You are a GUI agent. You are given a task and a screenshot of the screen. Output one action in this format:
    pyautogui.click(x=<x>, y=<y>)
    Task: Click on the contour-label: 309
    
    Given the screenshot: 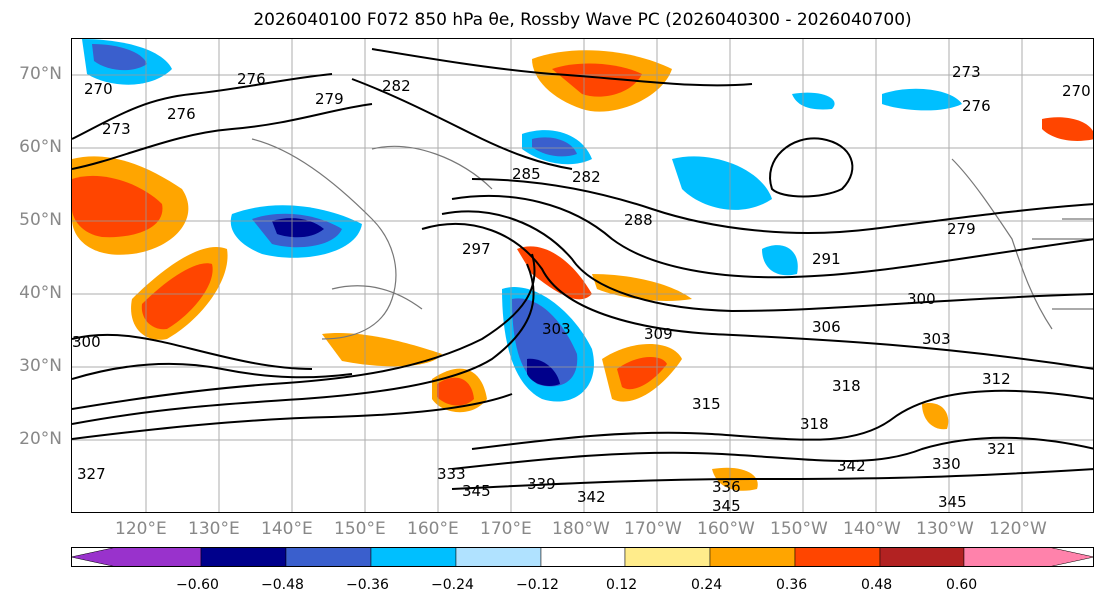 What is the action you would take?
    pyautogui.click(x=658, y=334)
    